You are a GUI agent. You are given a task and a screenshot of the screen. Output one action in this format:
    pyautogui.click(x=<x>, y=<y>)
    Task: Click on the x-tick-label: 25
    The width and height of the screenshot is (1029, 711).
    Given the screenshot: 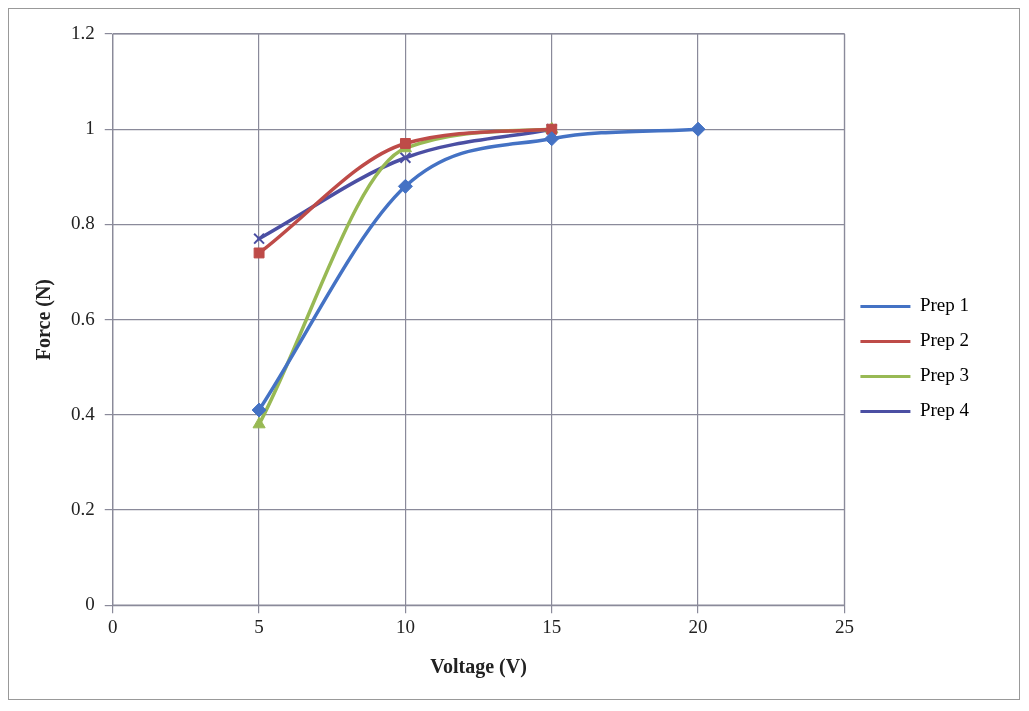 What is the action you would take?
    pyautogui.click(x=844, y=626)
    